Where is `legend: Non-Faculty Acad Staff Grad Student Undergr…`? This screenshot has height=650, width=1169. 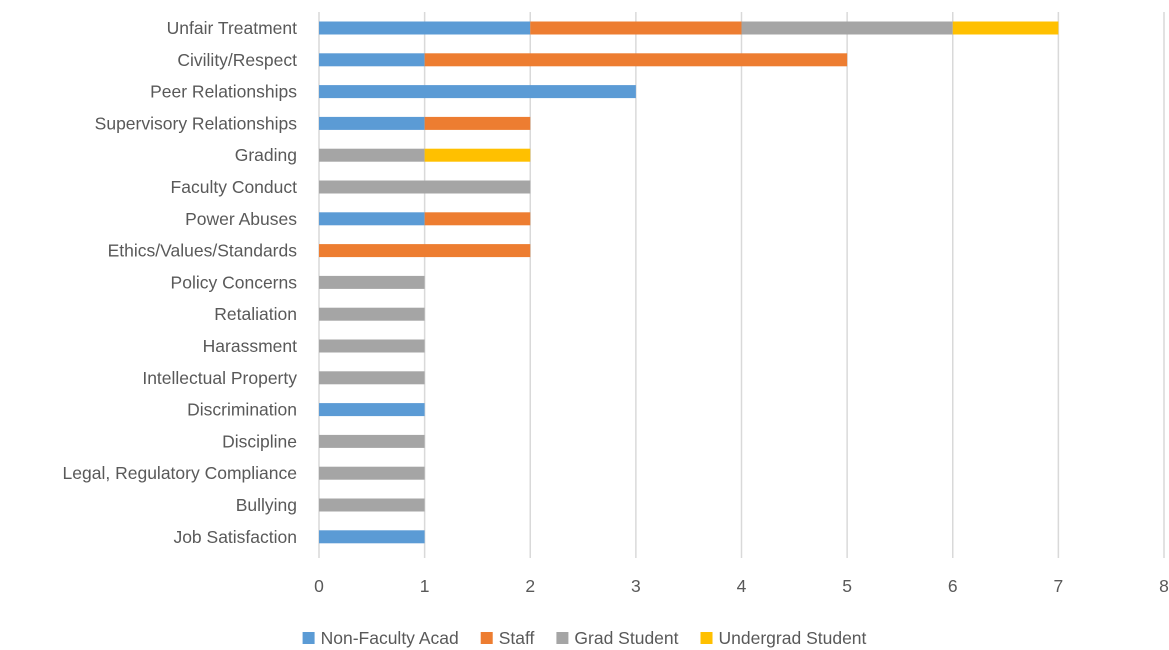 legend: Non-Faculty Acad Staff Grad Student Undergr… is located at coordinates (584, 638).